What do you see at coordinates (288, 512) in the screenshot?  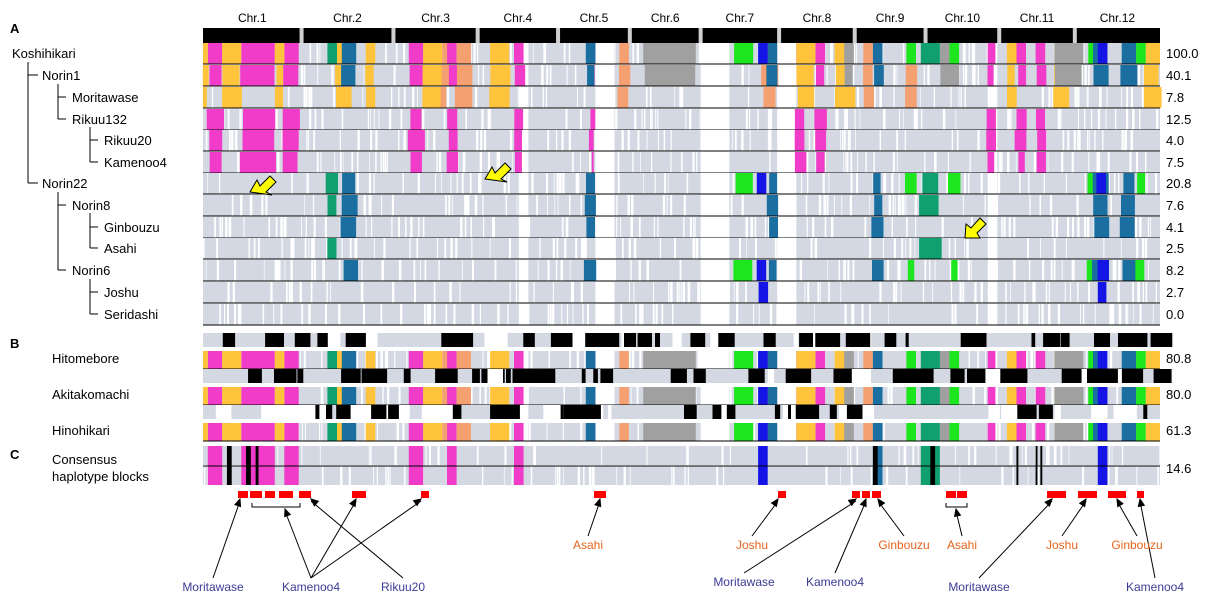 I see `arrowhead-icon` at bounding box center [288, 512].